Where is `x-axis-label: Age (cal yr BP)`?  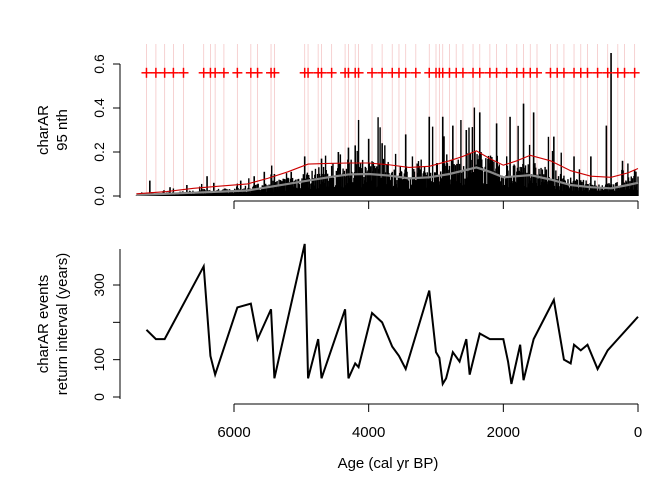
x-axis-label: Age (cal yr BP) is located at coordinates (388, 463).